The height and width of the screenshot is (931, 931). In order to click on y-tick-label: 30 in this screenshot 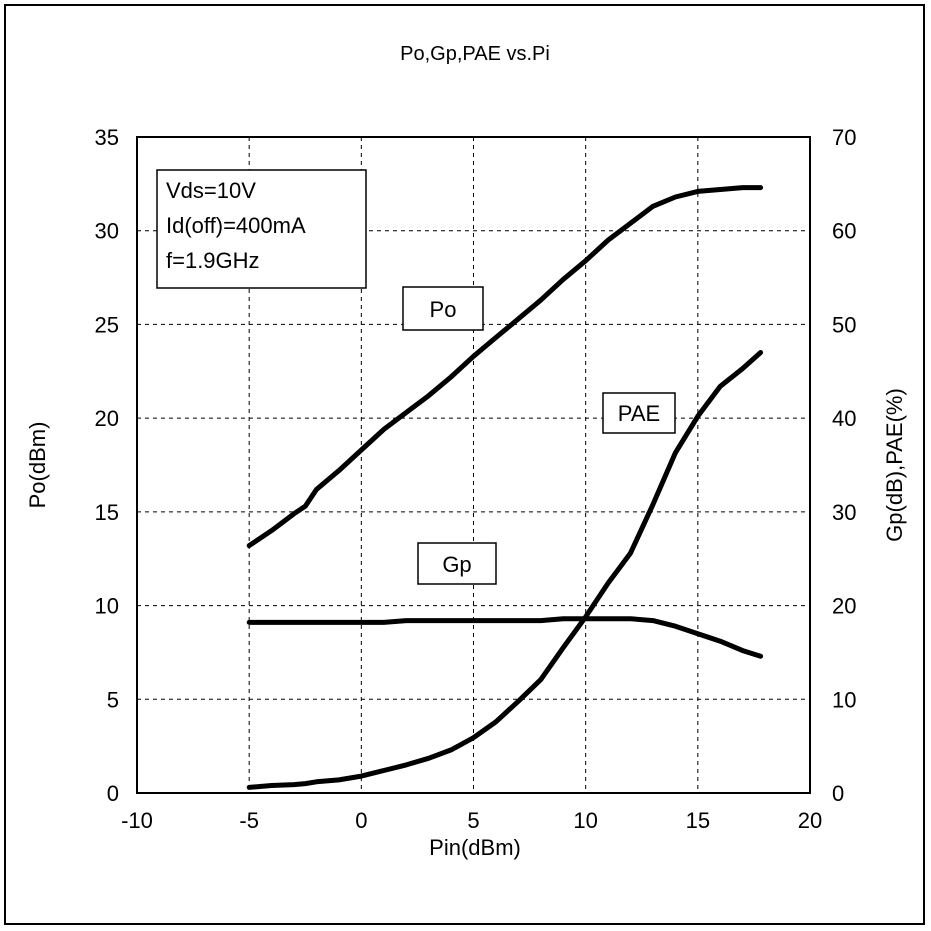, I will do `click(107, 231)`.